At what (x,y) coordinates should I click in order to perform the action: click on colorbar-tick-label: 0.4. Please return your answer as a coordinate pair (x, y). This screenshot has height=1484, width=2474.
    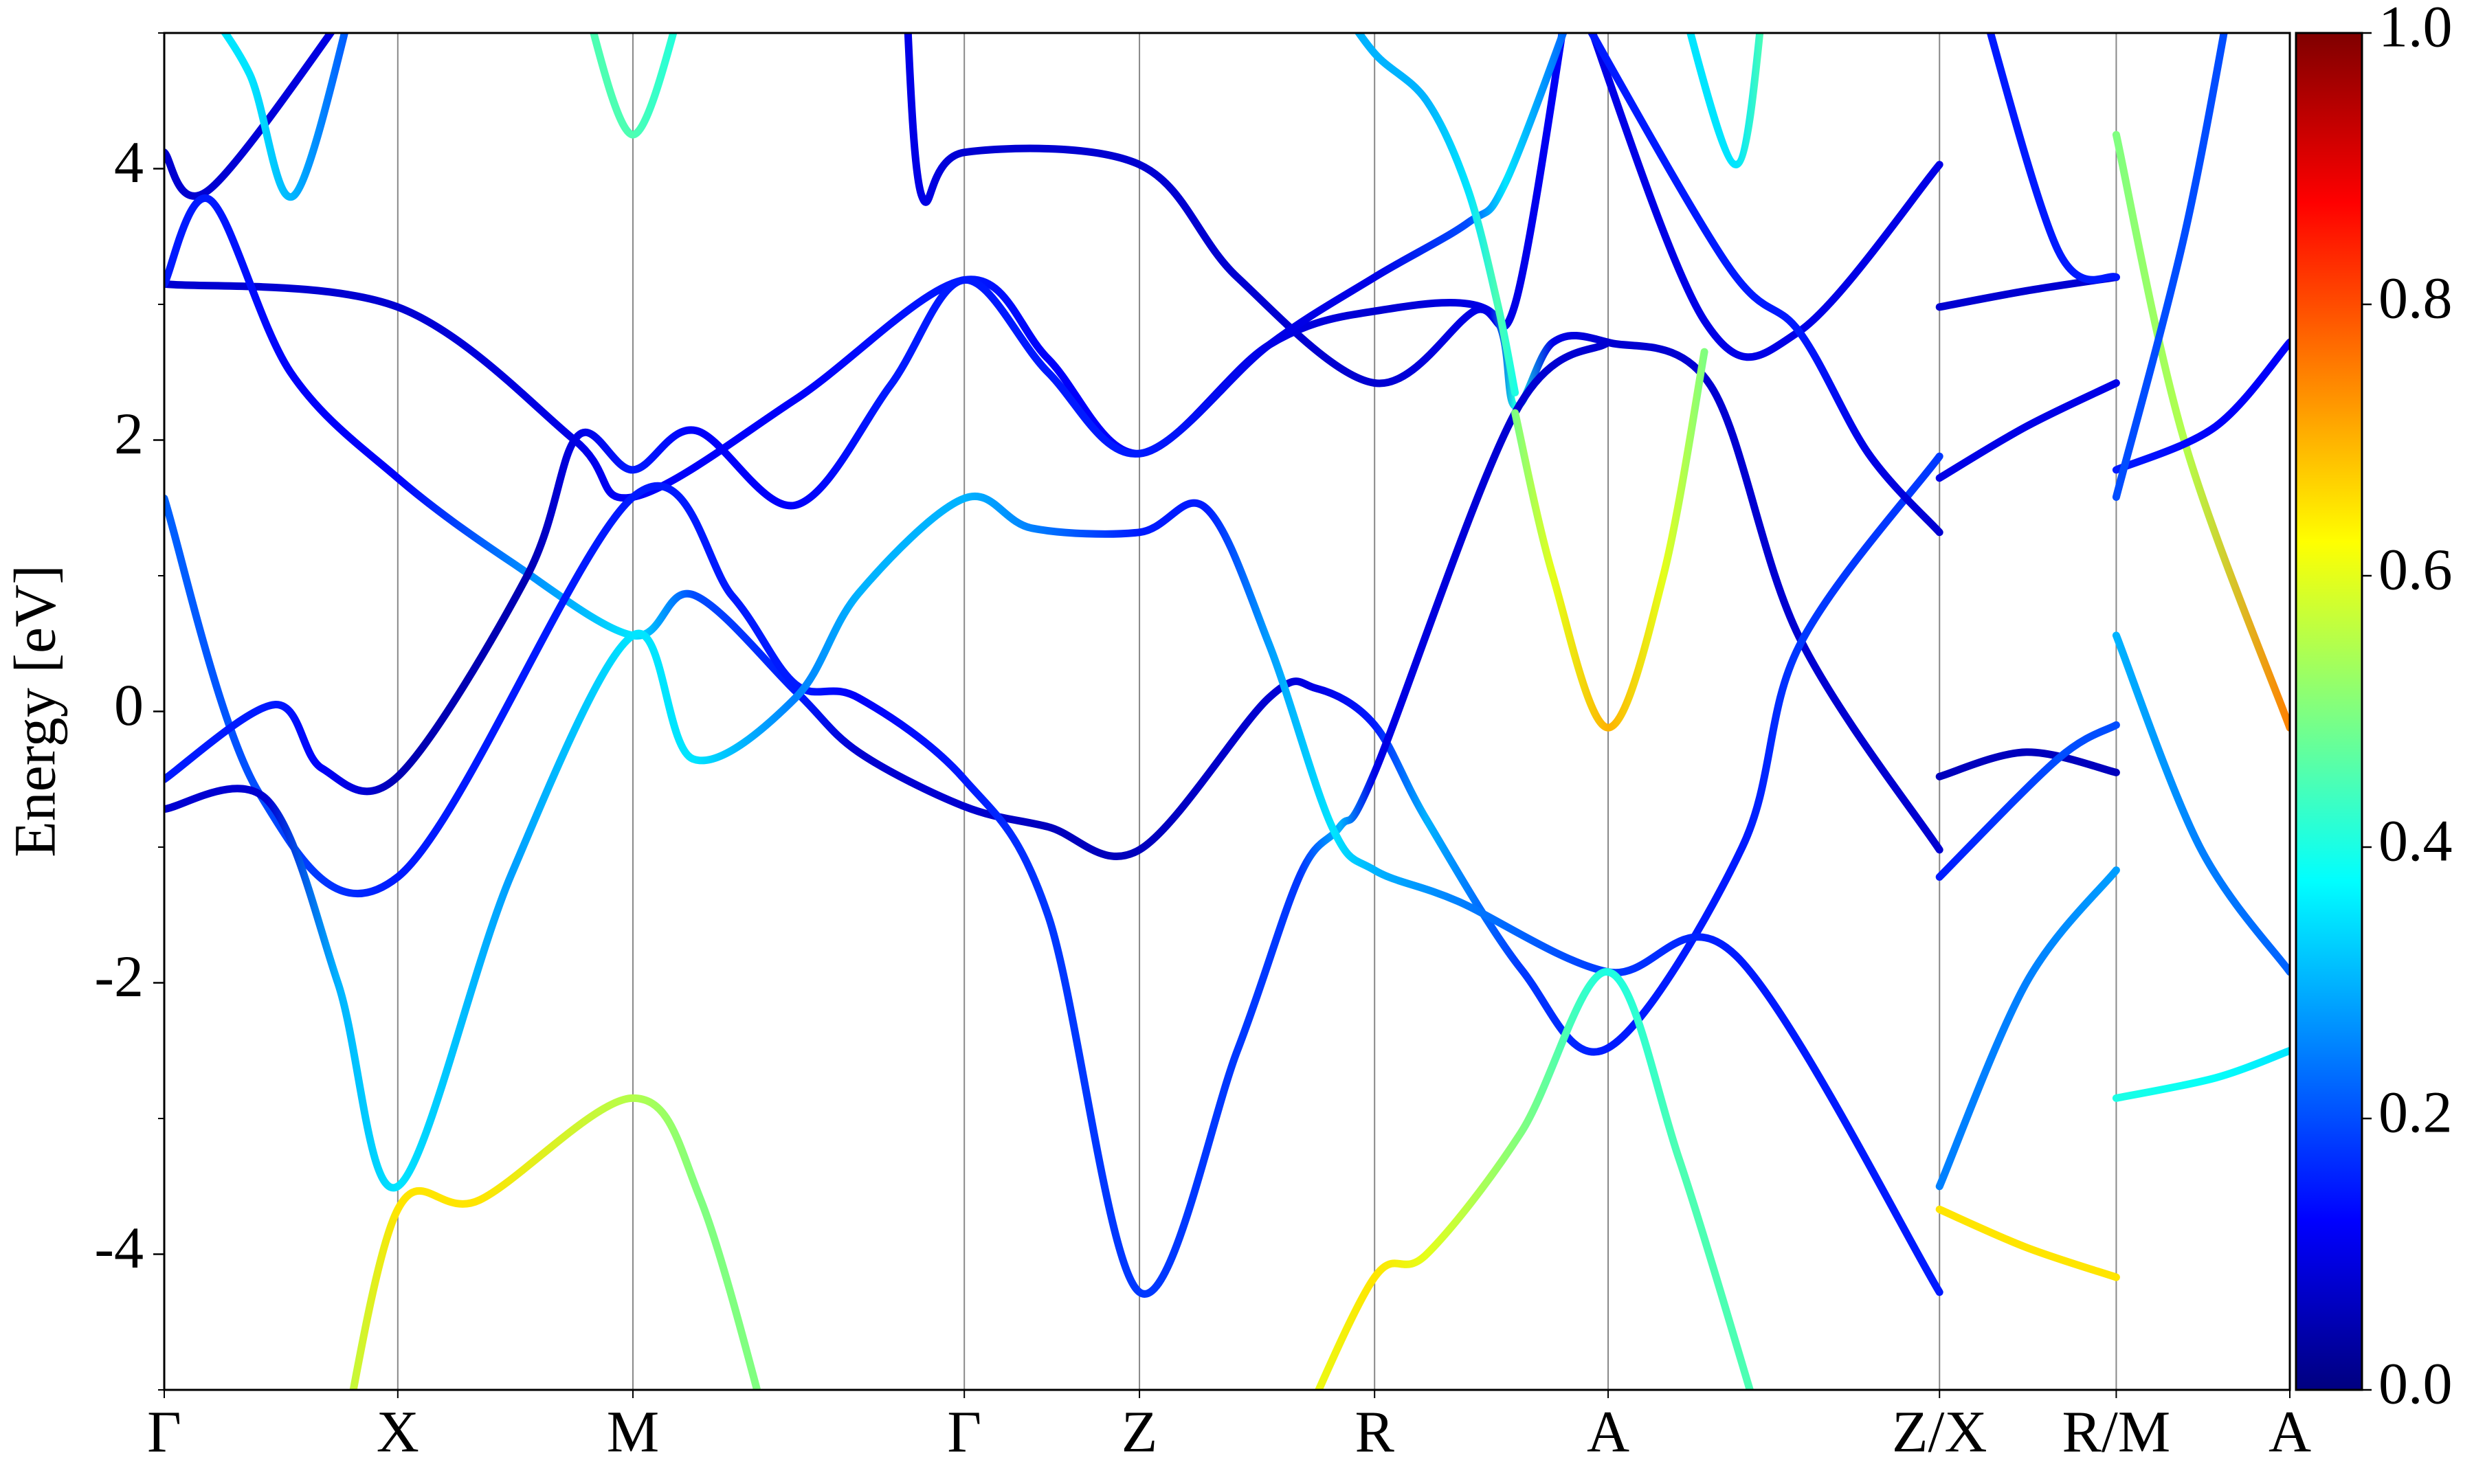
    Looking at the image, I should click on (2415, 841).